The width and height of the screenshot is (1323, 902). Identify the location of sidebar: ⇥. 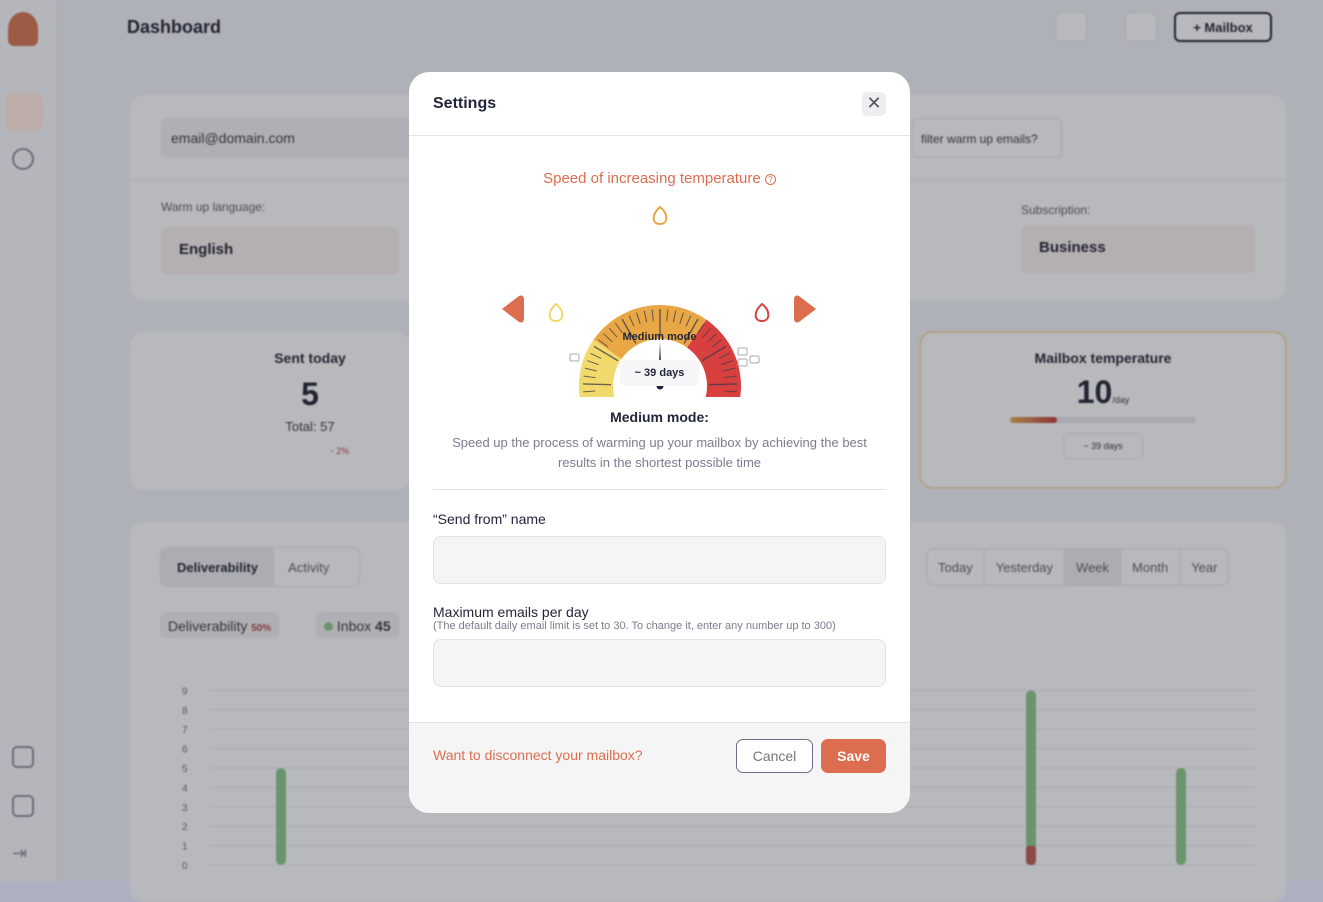
(29, 440).